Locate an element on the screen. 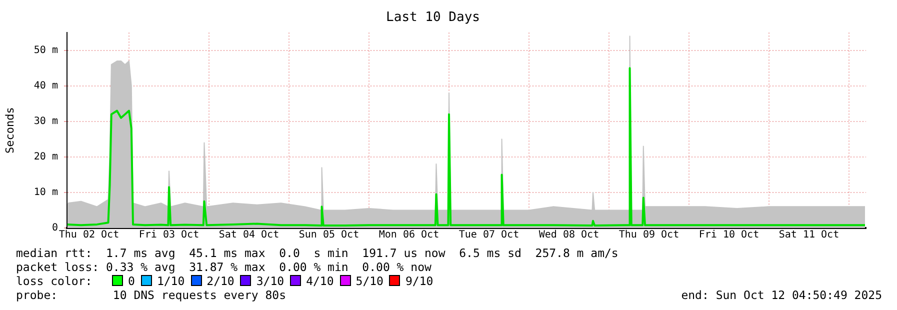  text: 5/10 is located at coordinates (370, 281).